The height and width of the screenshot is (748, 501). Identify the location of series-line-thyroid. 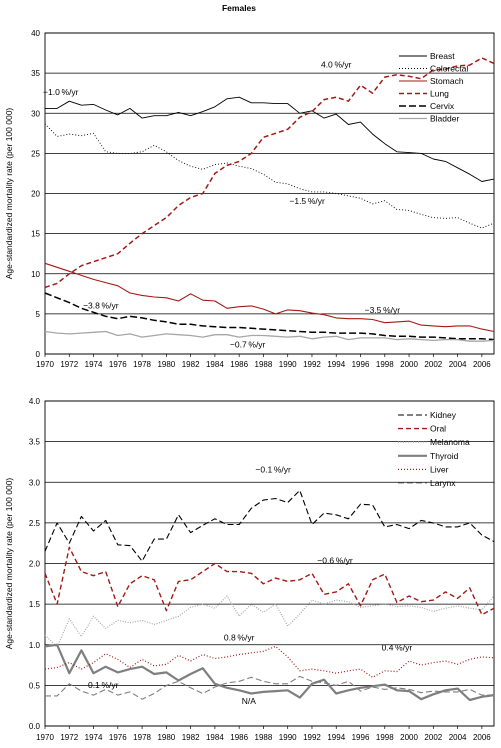
(269, 672).